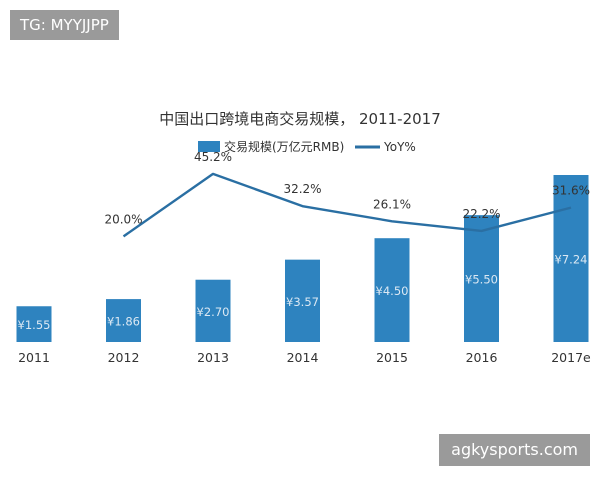 The width and height of the screenshot is (600, 480). I want to click on yoy-value-label: 31.6%, so click(571, 191).